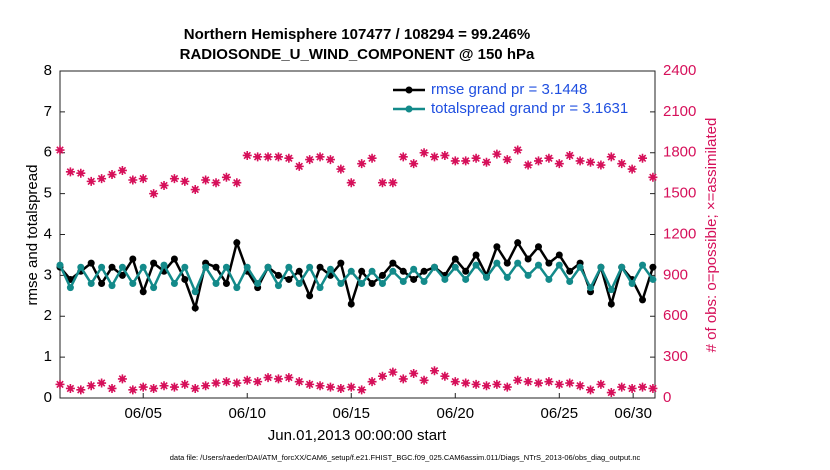 The height and width of the screenshot is (470, 830). I want to click on legend-marker, so click(409, 109).